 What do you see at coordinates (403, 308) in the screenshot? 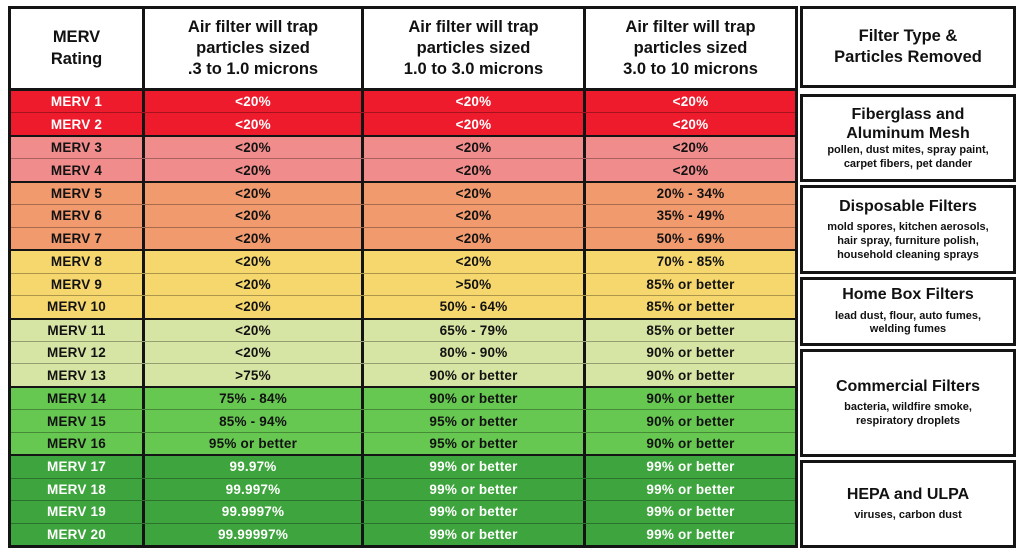
I see `merv-row: MERV 10 <20% 50% - 64% 85% or better` at bounding box center [403, 308].